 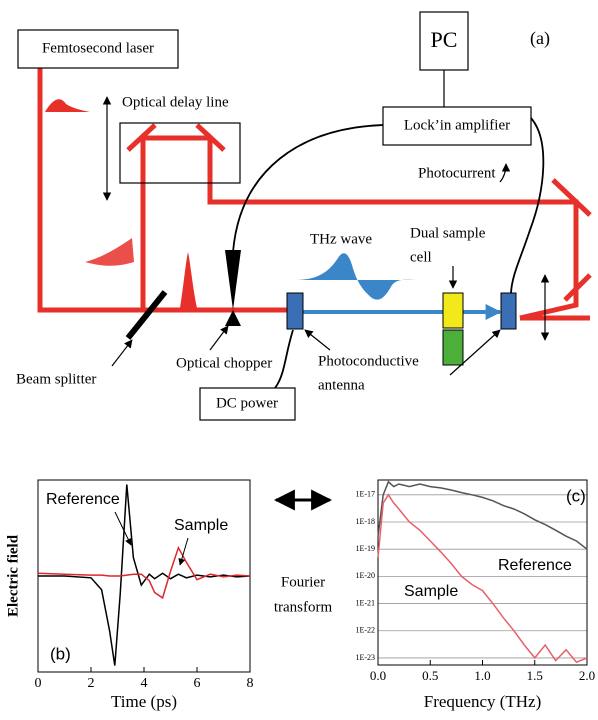 What do you see at coordinates (483, 701) in the screenshot?
I see `x-axis-label: Frequency (THz)` at bounding box center [483, 701].